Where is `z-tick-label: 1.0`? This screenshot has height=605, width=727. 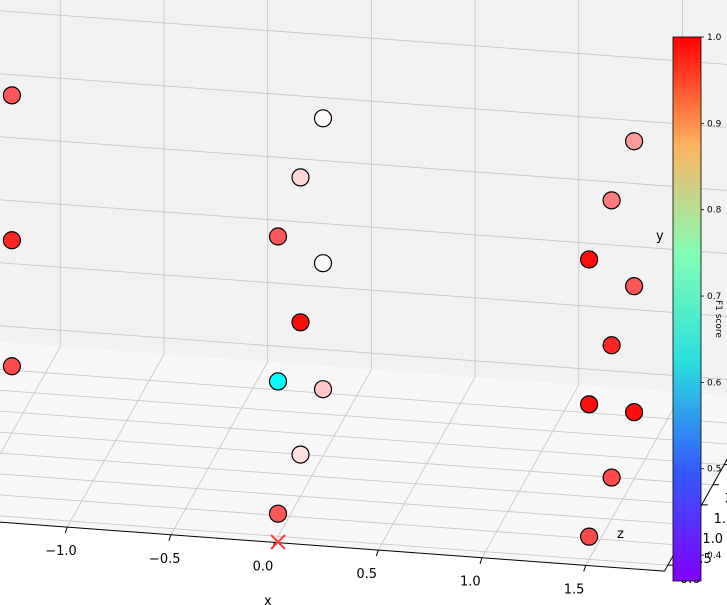 z-tick-label: 1.0 is located at coordinates (712, 539).